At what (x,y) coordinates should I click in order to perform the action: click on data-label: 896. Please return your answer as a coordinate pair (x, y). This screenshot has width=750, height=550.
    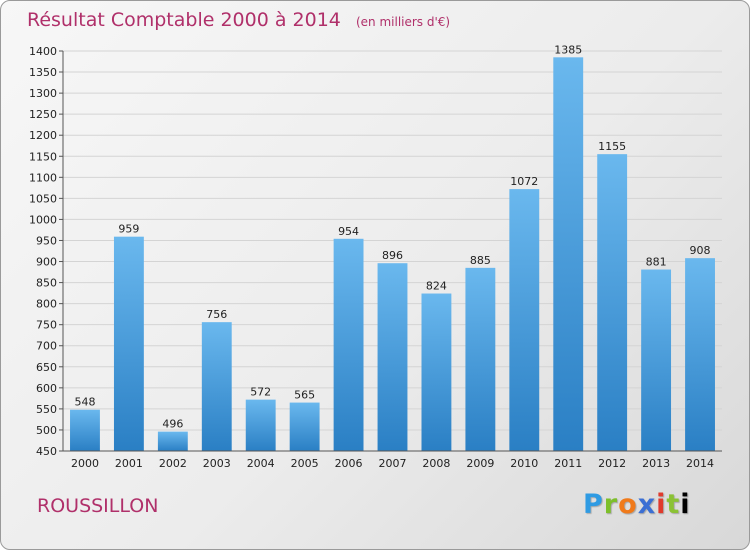
    Looking at the image, I should click on (392, 255).